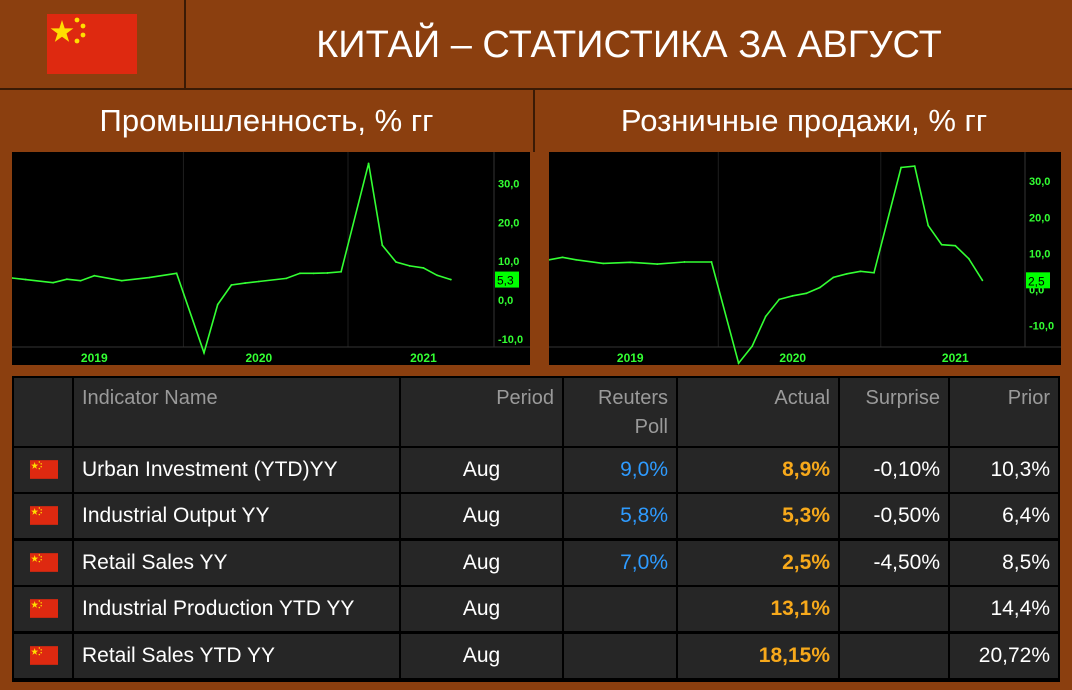  I want to click on table-cell-surprise: -0,50%, so click(894, 516).